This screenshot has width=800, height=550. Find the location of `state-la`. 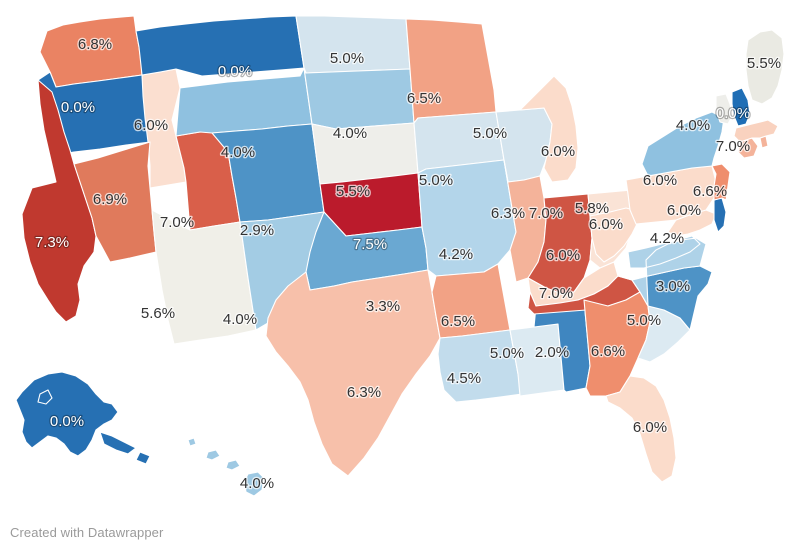

state-la is located at coordinates (480, 366).